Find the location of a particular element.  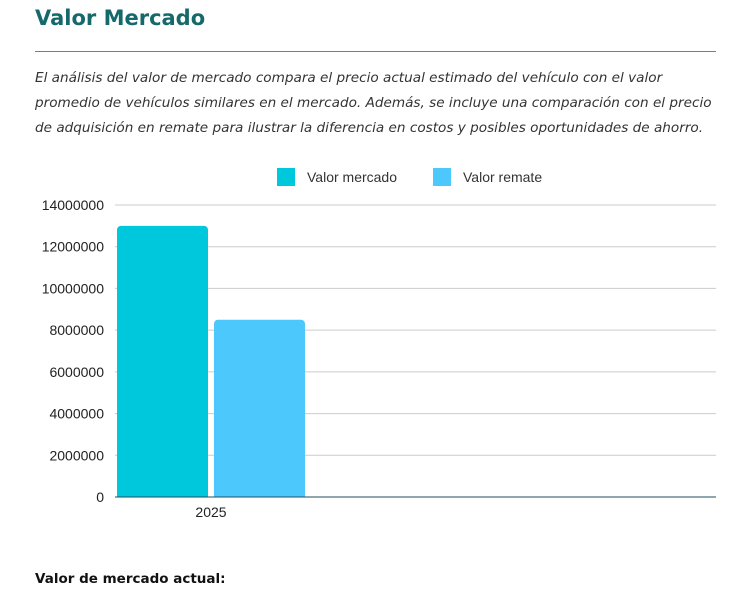

legend-label: Valor mercado is located at coordinates (352, 177).